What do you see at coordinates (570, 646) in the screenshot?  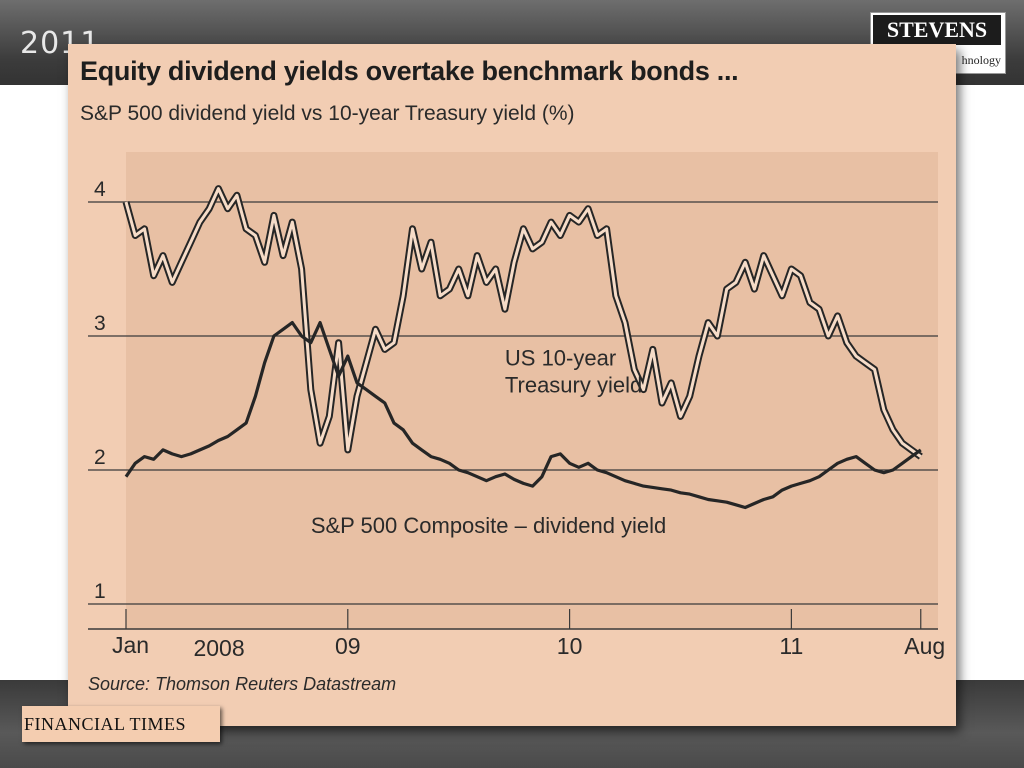 I see `x-tick-label: 10` at bounding box center [570, 646].